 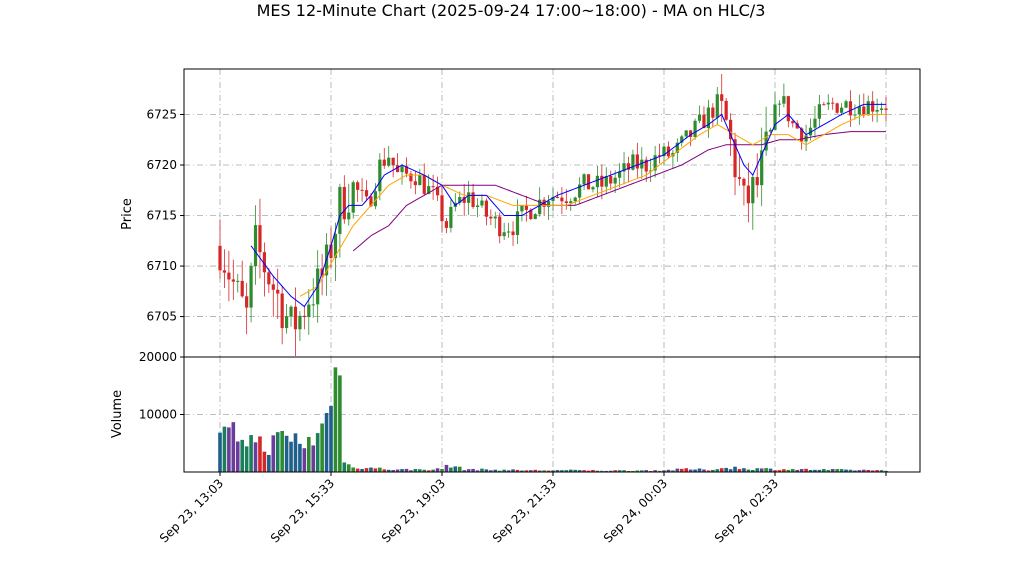 What do you see at coordinates (191, 510) in the screenshot?
I see `x-tick-label: Sep 23, 13:03` at bounding box center [191, 510].